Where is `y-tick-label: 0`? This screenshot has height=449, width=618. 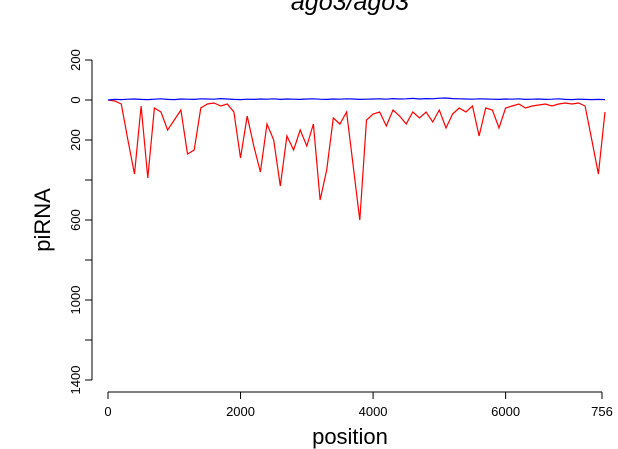 y-tick-label: 0 is located at coordinates (75, 99).